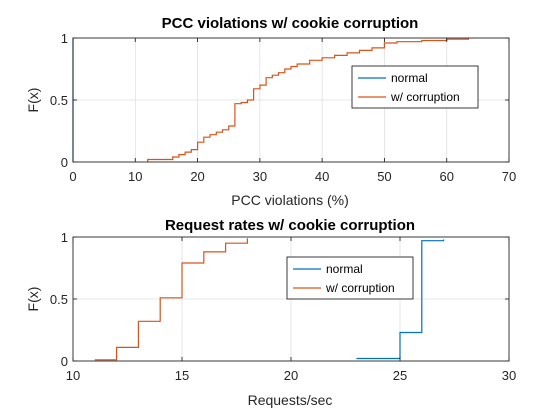 This screenshot has width=560, height=420. Describe the element at coordinates (322, 176) in the screenshot. I see `x-tick-label: 40` at that location.